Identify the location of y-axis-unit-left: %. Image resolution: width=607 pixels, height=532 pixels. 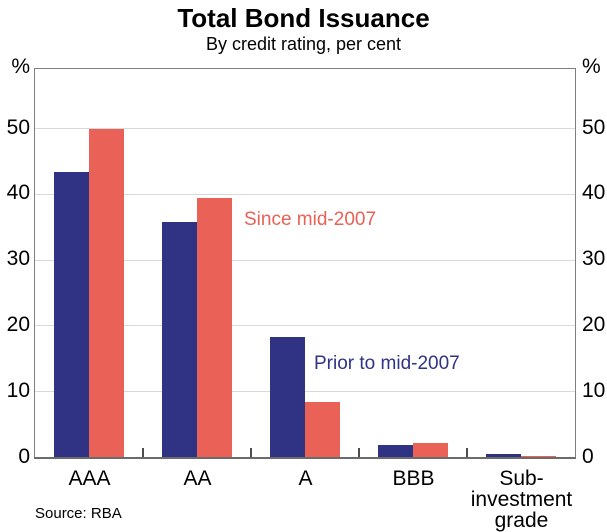
(20, 66).